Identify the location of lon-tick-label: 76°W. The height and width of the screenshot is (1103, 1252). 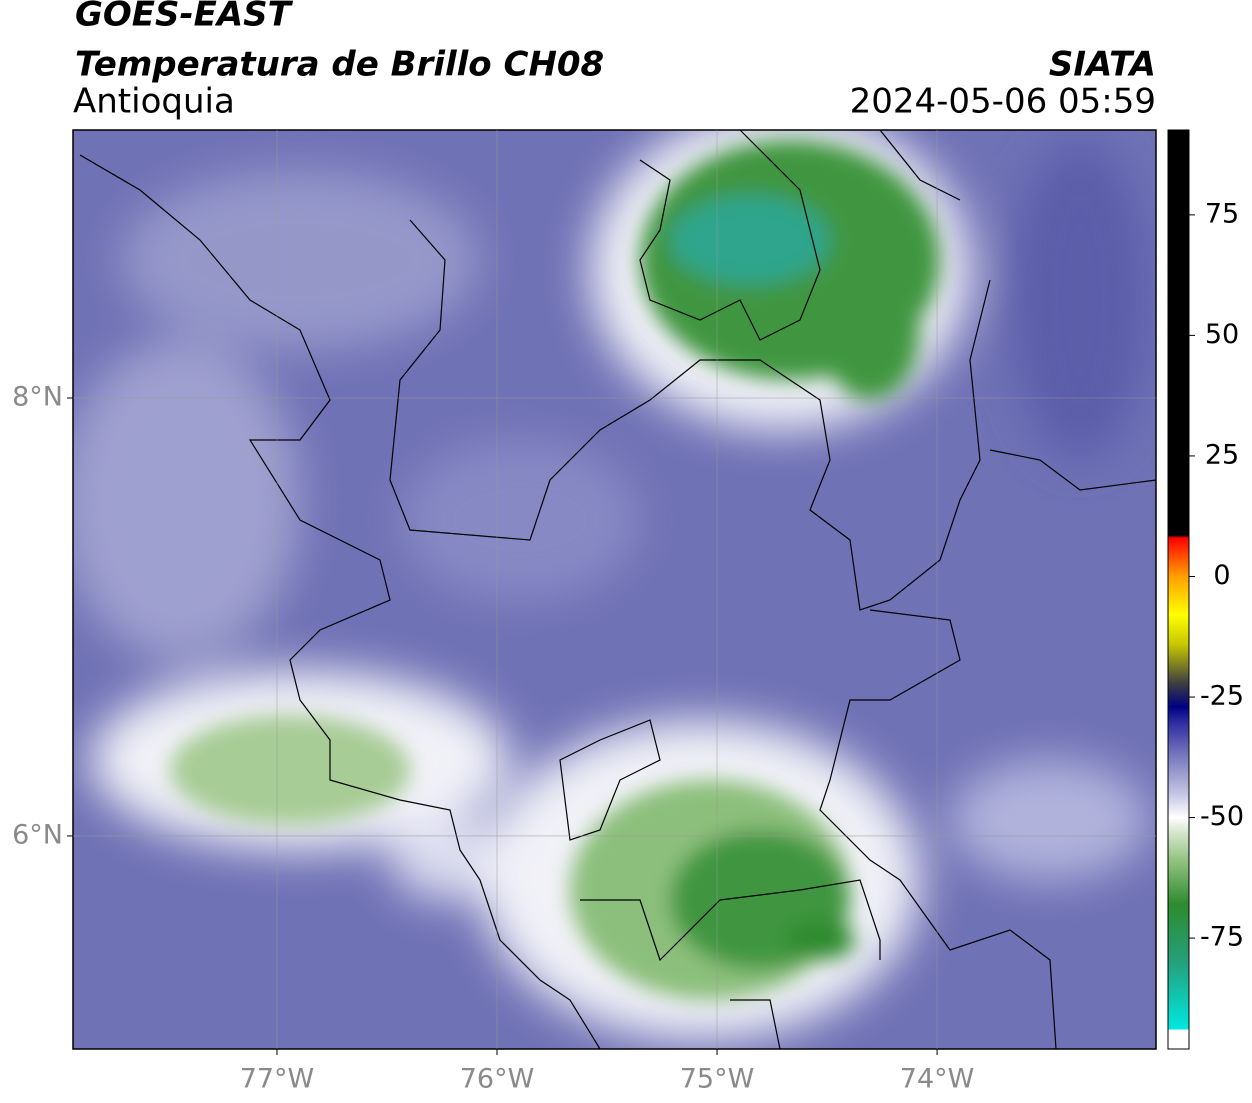
(497, 1079).